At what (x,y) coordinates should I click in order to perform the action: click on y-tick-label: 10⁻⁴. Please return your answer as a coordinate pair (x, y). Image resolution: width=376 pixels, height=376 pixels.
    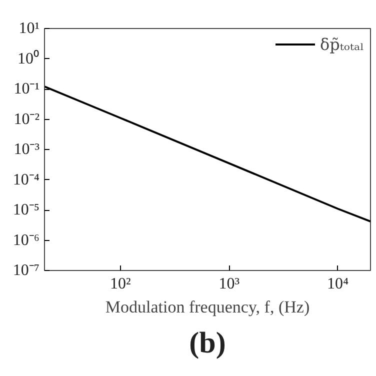
    Looking at the image, I should click on (26, 179).